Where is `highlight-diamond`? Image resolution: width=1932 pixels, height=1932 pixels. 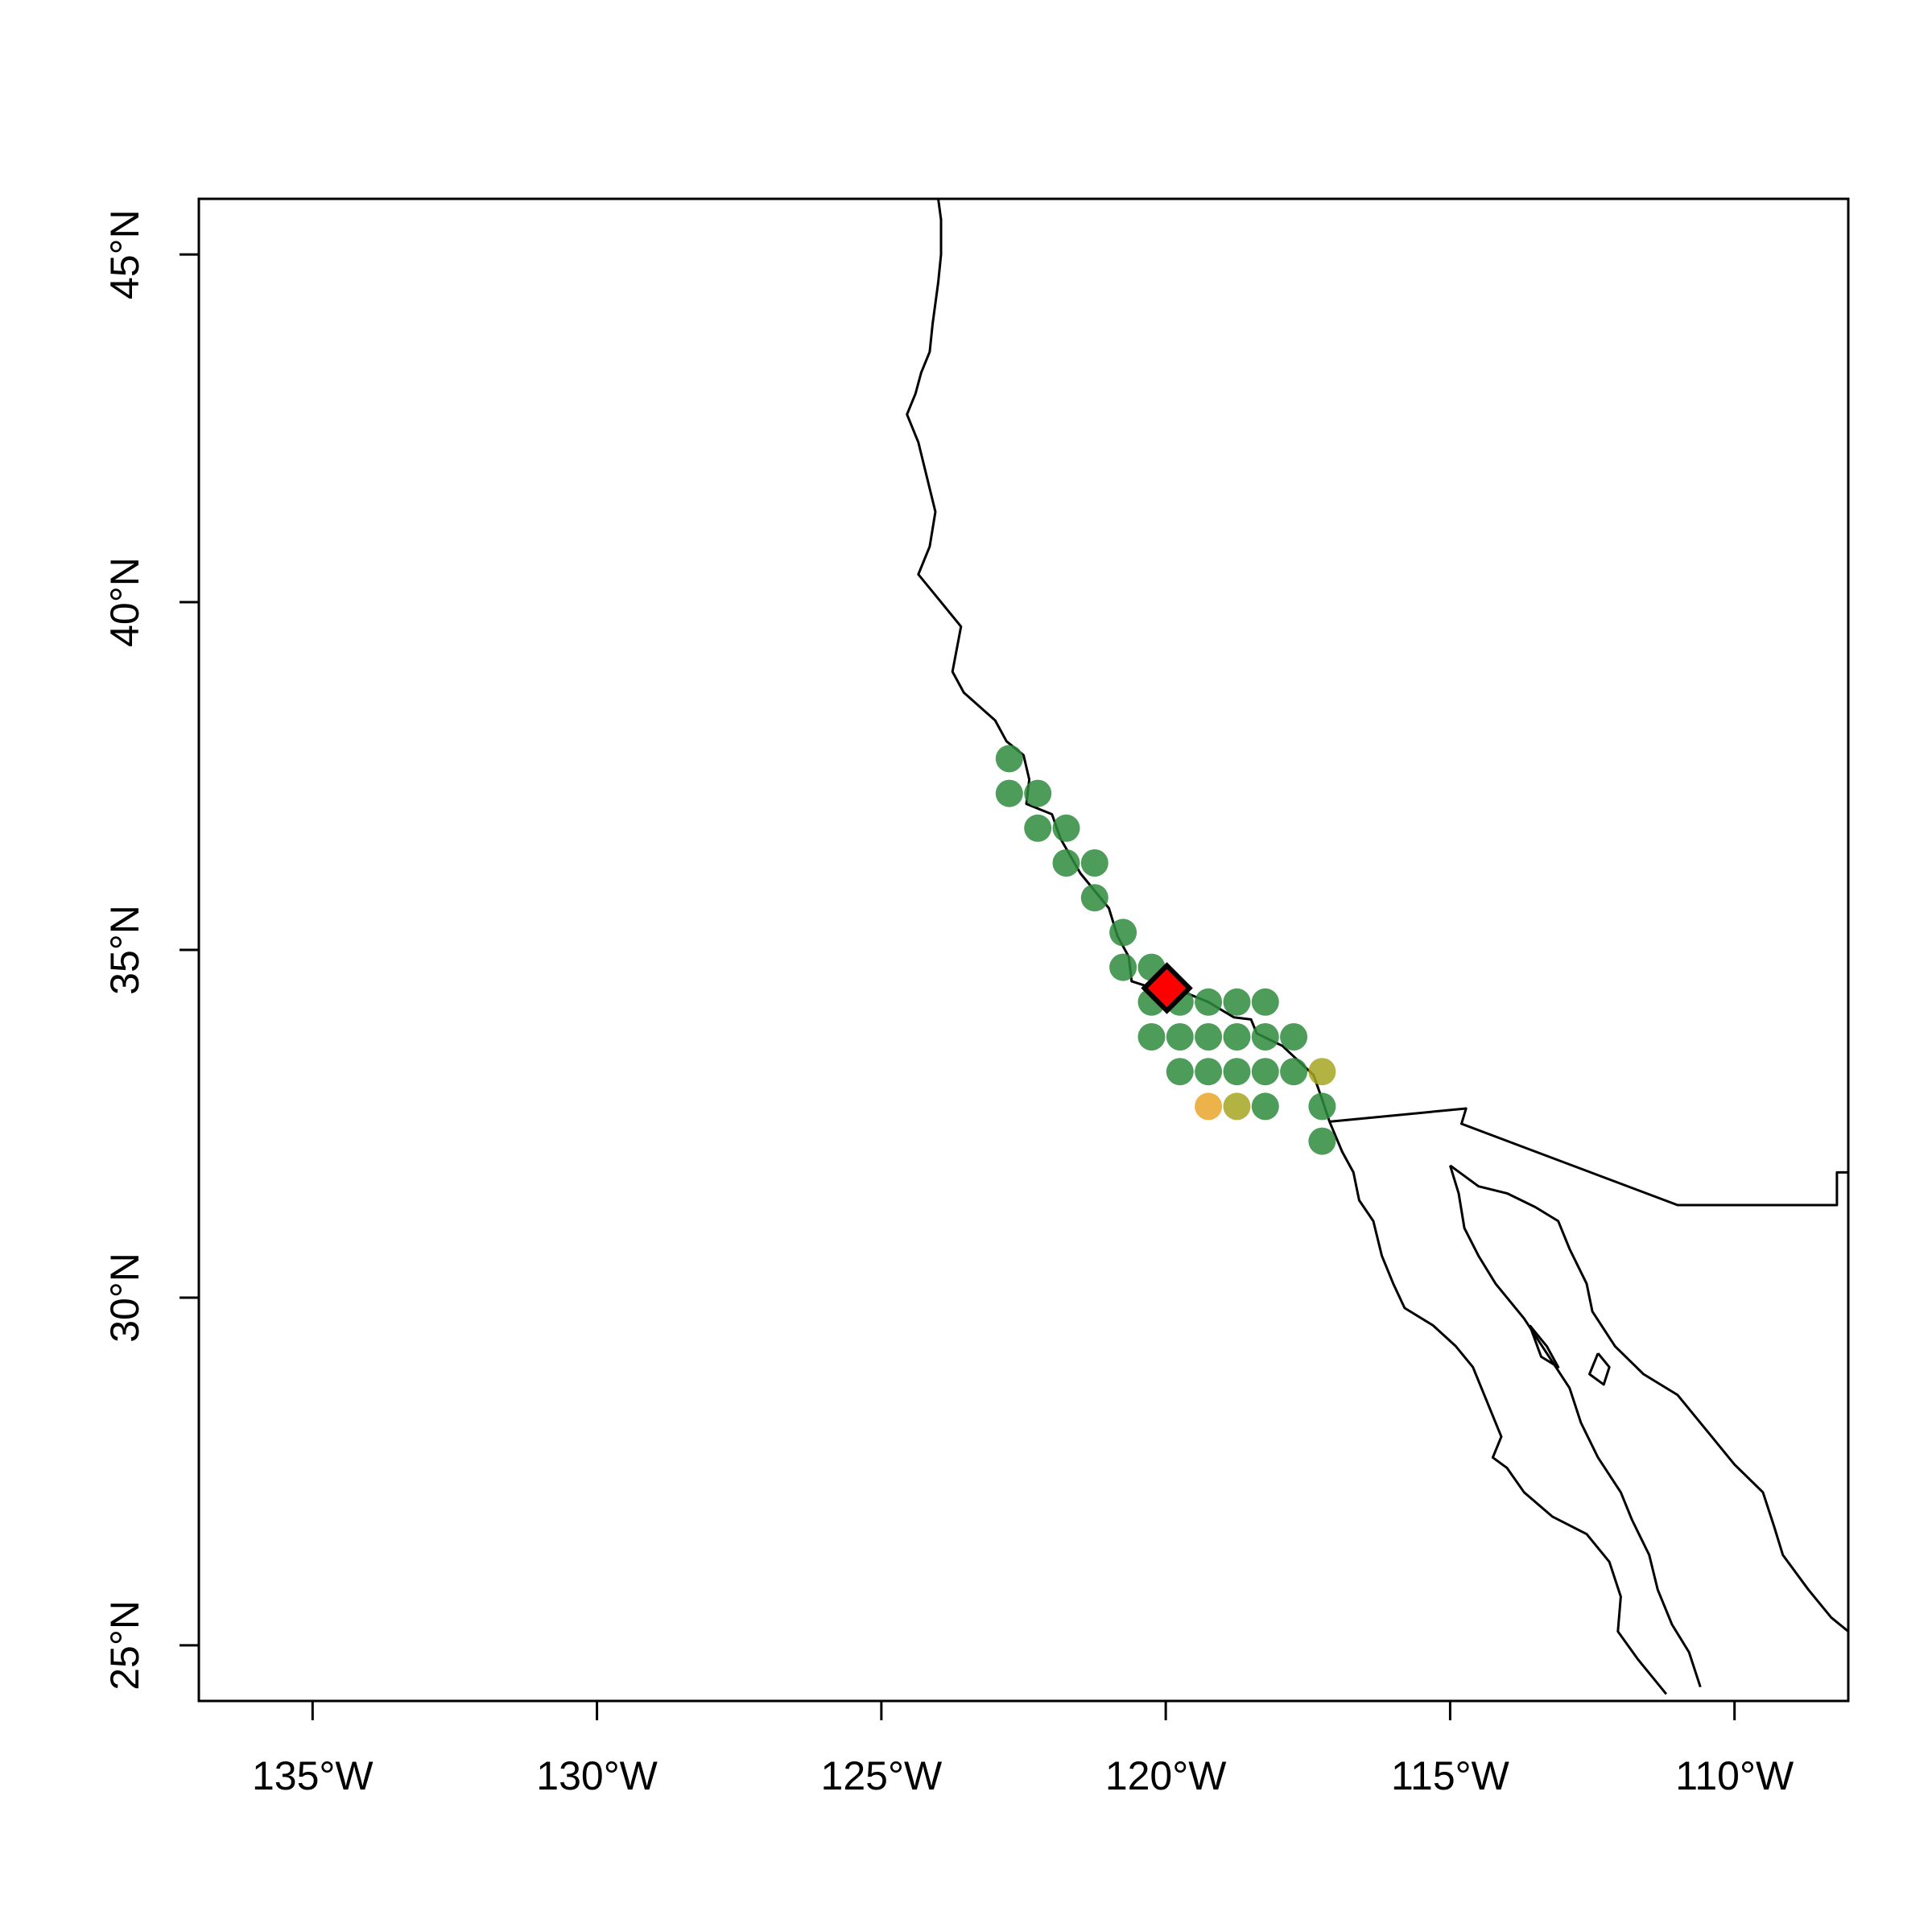 highlight-diamond is located at coordinates (1167, 988).